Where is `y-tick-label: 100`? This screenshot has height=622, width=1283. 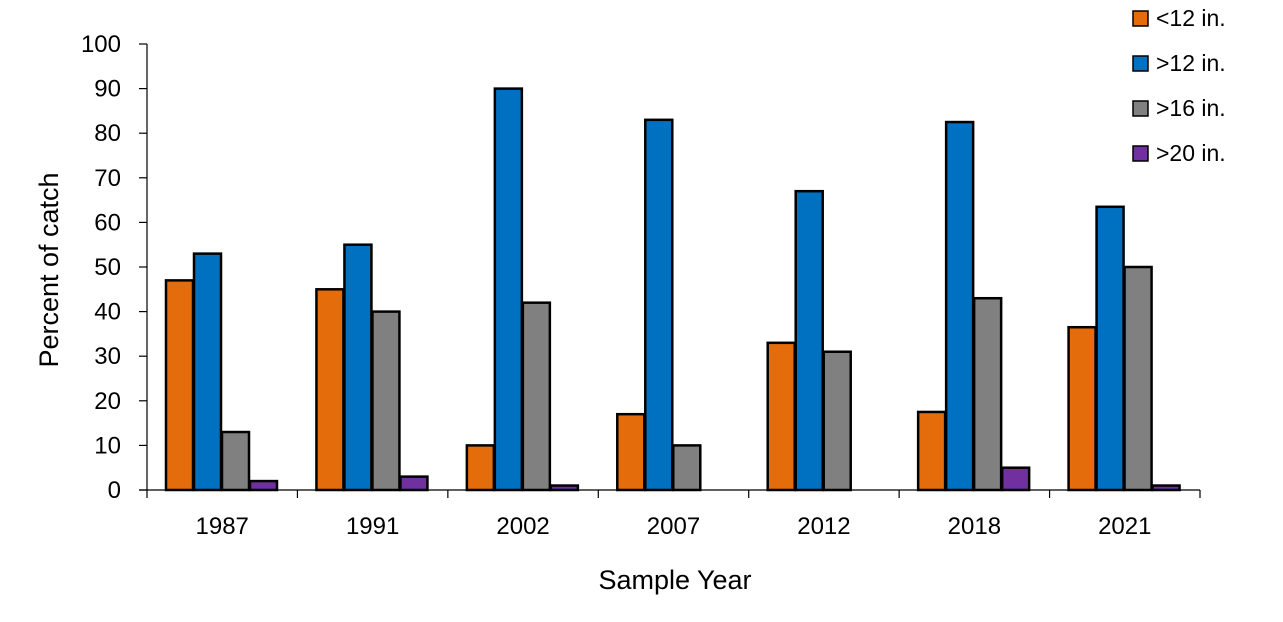 y-tick-label: 100 is located at coordinates (101, 44).